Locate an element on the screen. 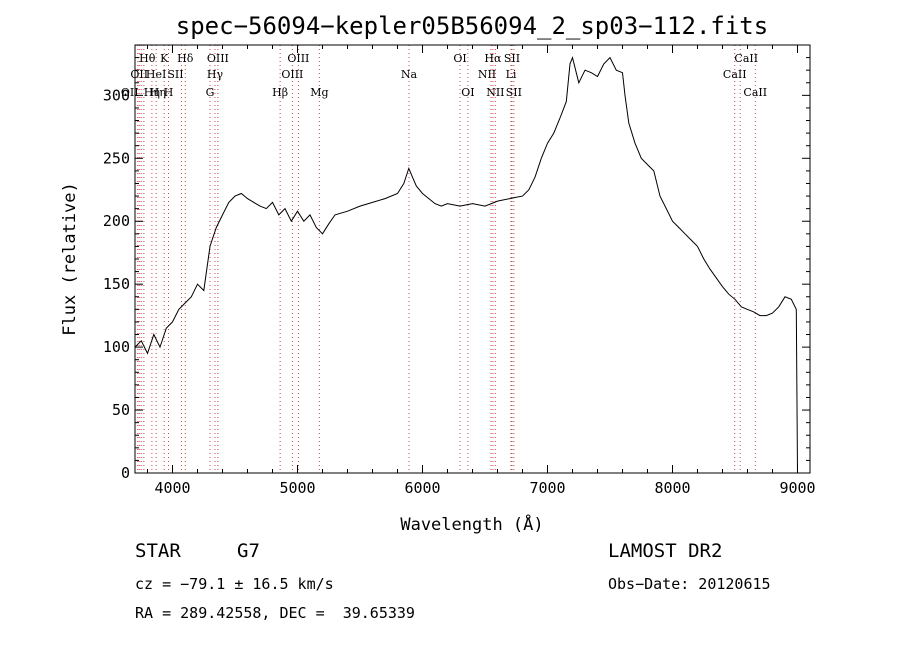  spectral-line-label: Hβ is located at coordinates (280, 92).